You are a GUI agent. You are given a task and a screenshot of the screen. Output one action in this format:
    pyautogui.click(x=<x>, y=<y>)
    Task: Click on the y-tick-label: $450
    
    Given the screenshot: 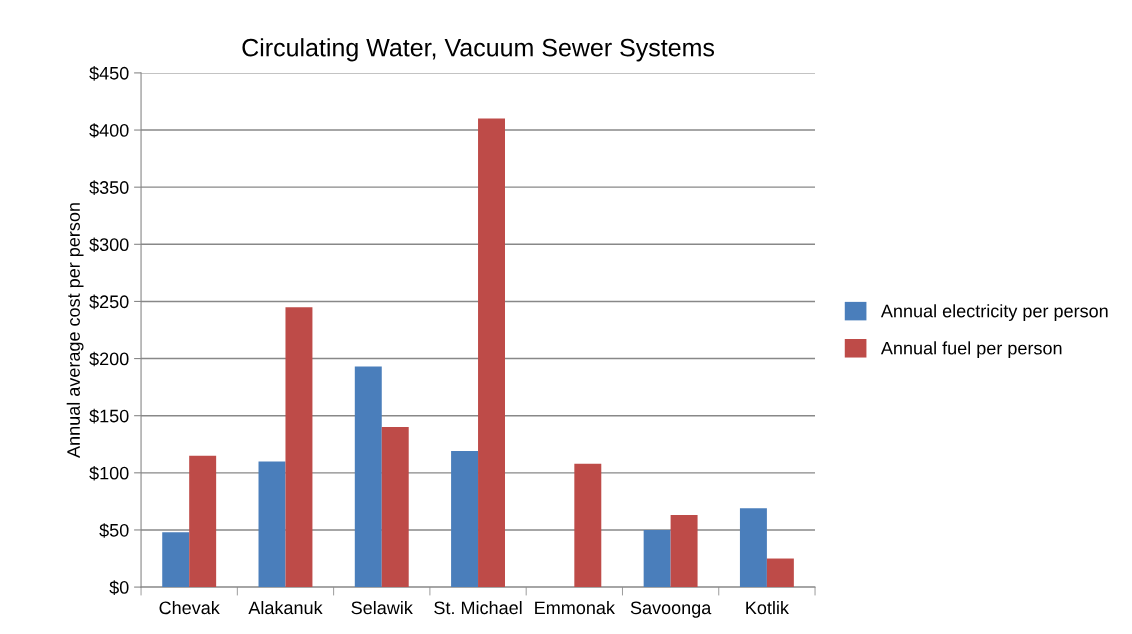 What is the action you would take?
    pyautogui.click(x=109, y=73)
    